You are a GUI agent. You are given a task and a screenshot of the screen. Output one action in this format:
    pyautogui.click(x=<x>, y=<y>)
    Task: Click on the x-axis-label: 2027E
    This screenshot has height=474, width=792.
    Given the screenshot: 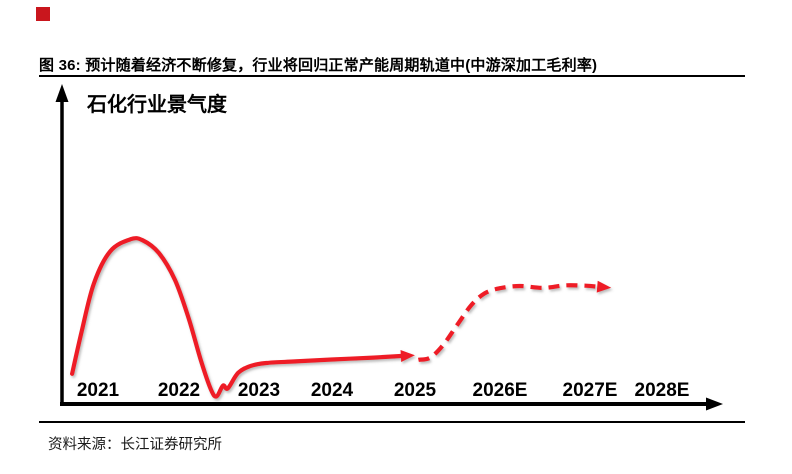 What is the action you would take?
    pyautogui.click(x=590, y=390)
    